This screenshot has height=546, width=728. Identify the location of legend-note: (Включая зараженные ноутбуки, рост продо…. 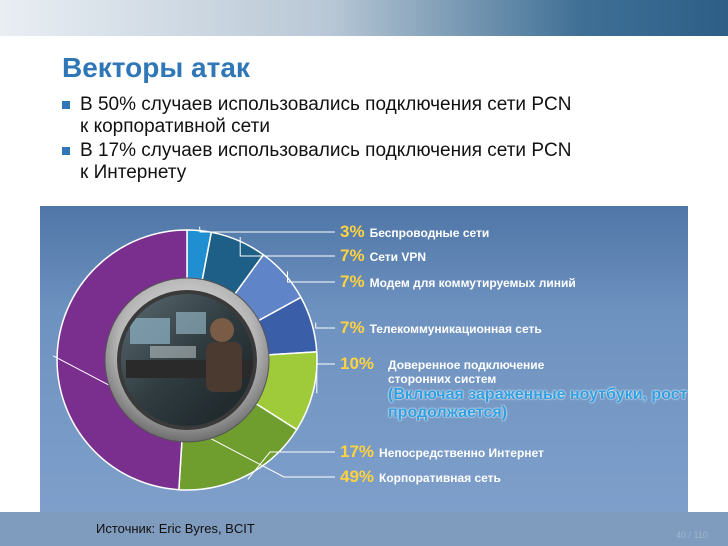
(538, 403).